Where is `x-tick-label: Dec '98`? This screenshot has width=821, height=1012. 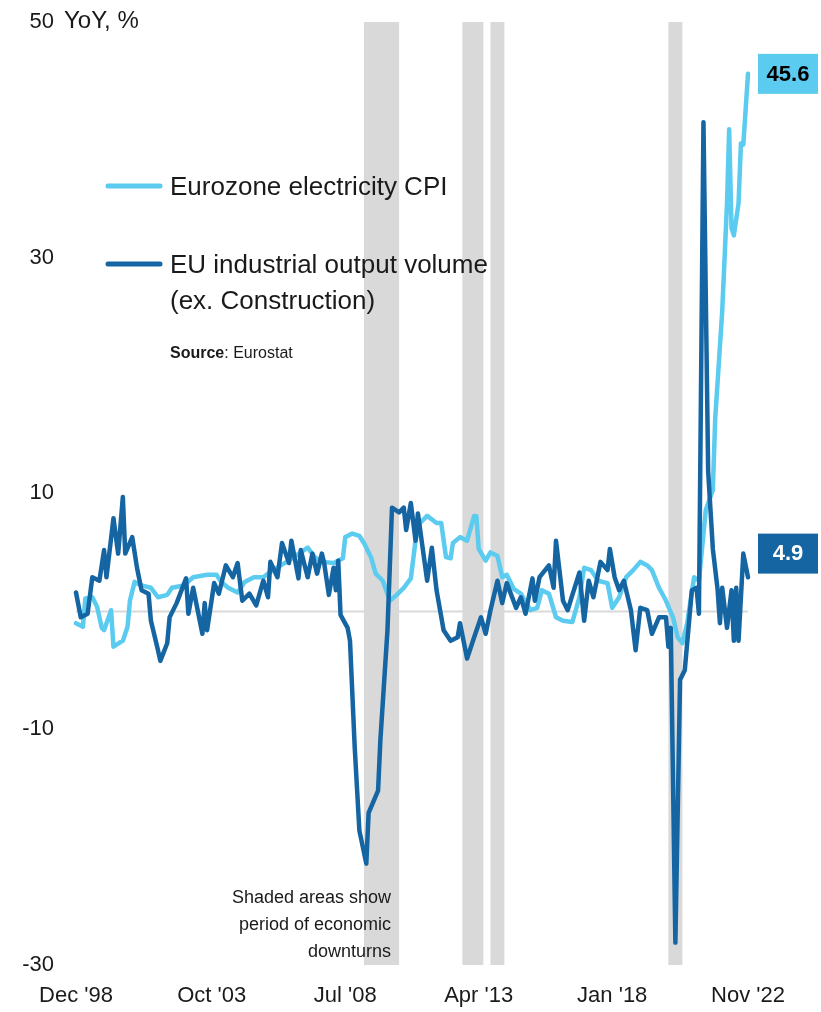 x-tick-label: Dec '98 is located at coordinates (76, 994).